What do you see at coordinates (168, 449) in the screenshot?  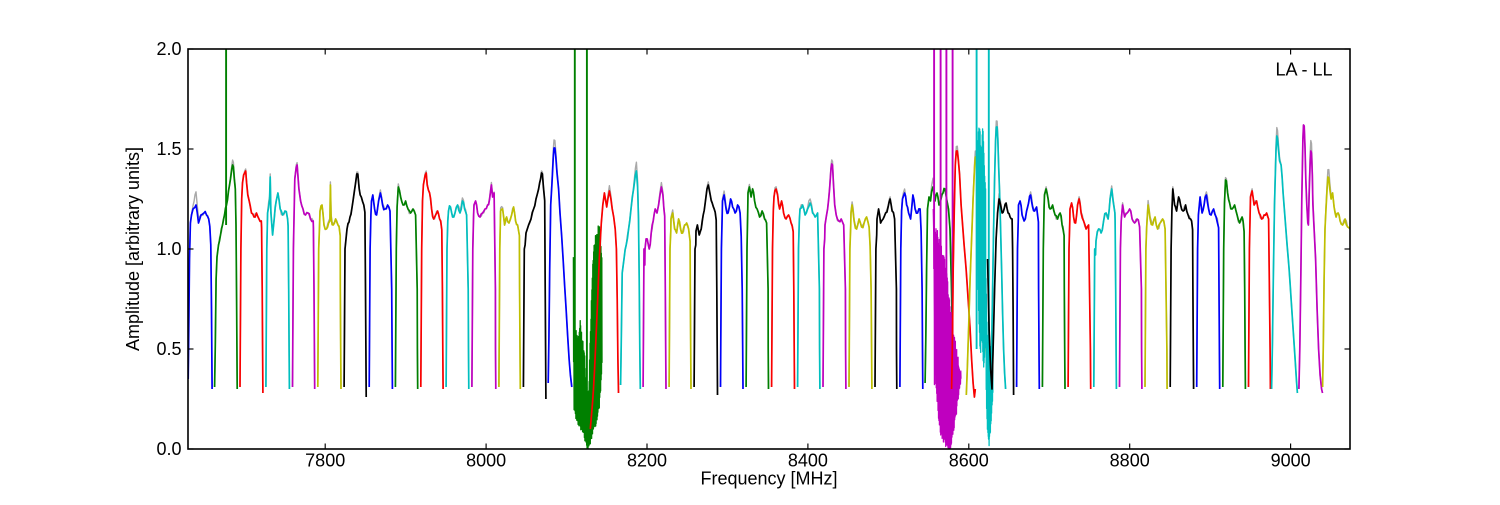 I see `svg-text: 0.0` at bounding box center [168, 449].